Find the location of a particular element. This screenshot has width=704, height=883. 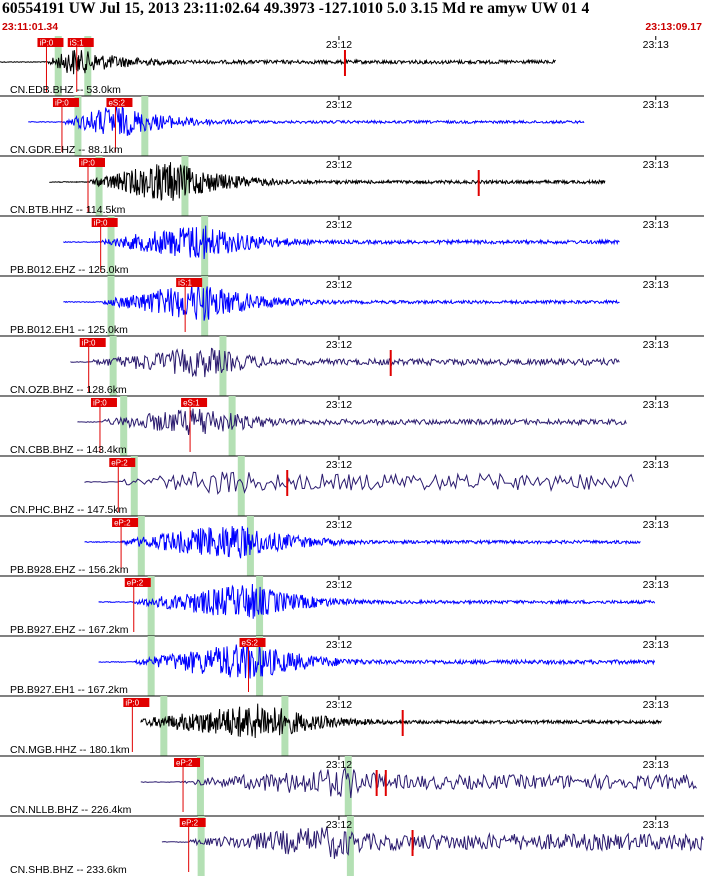

station-label: PB.B927.EHZ -- 167.2km is located at coordinates (69, 630).